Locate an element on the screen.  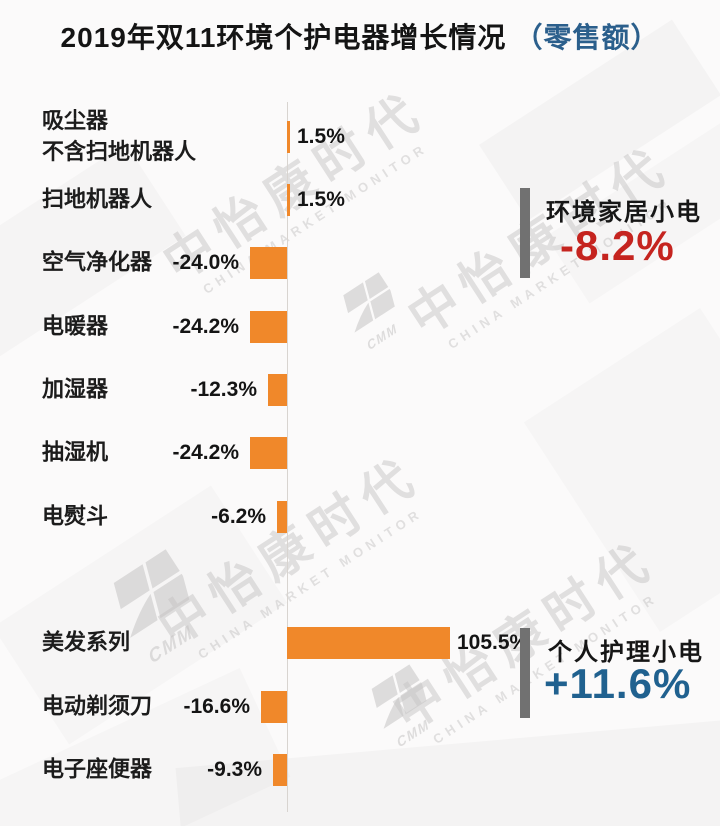
category-label: 电动剃须刀 is located at coordinates (97, 706).